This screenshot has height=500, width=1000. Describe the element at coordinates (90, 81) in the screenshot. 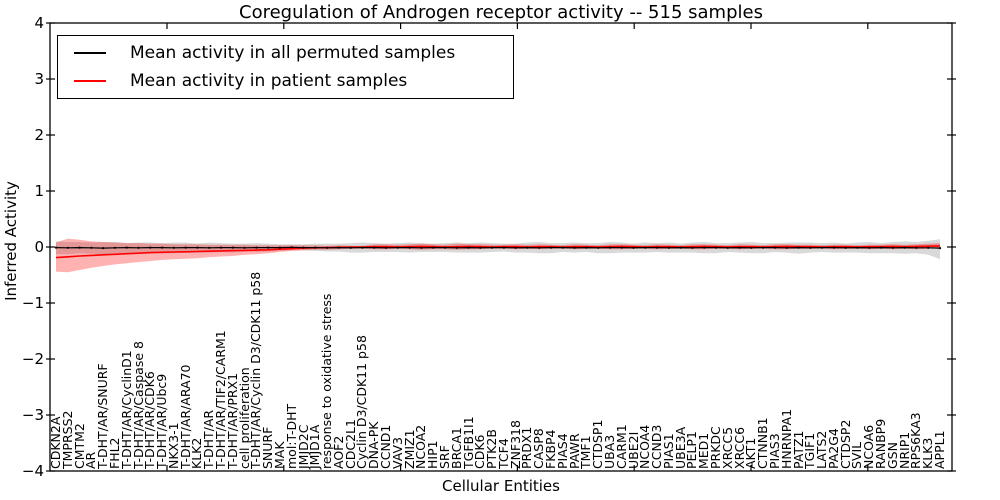

I see `legend-line-patient-icon` at that location.